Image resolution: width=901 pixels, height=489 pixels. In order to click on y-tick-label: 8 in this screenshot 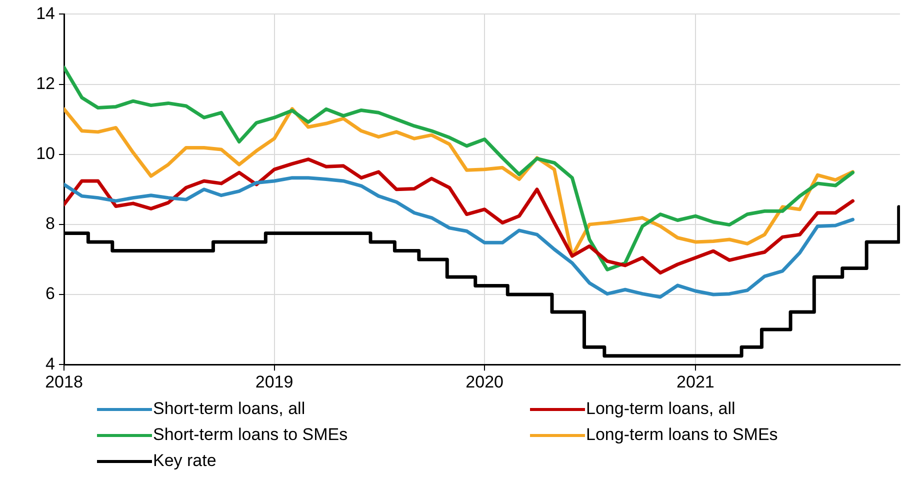, I will do `click(50, 224)`.